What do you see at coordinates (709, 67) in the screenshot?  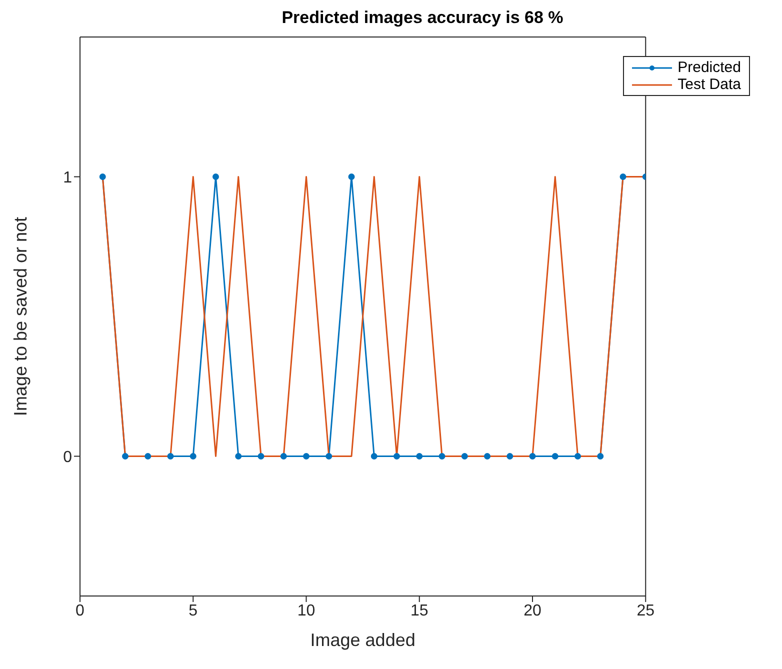 I see `legend-label: Predicted` at bounding box center [709, 67].